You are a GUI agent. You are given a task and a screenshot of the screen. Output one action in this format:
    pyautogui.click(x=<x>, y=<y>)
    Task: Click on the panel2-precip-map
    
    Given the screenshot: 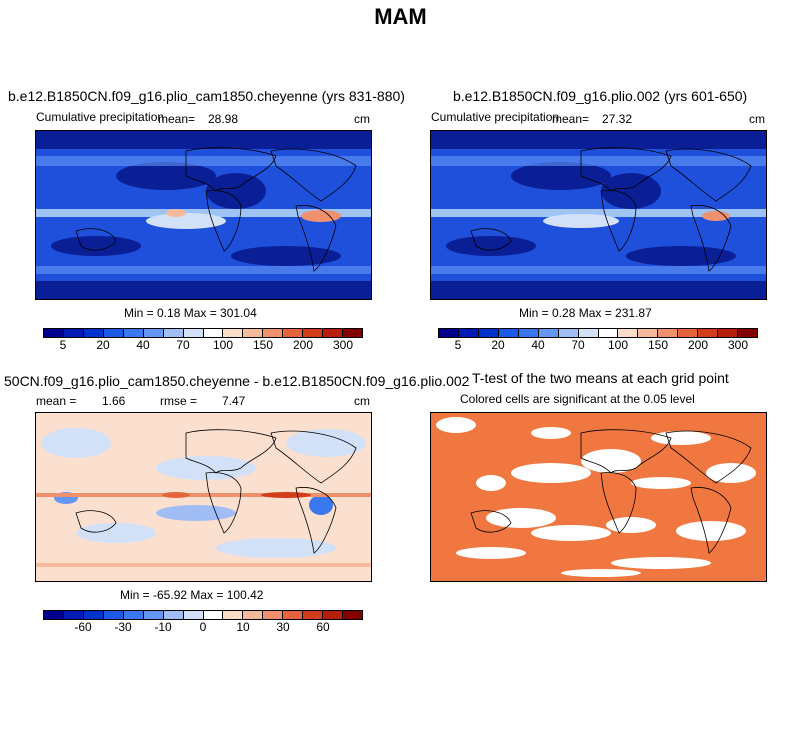 What is the action you would take?
    pyautogui.click(x=598, y=215)
    